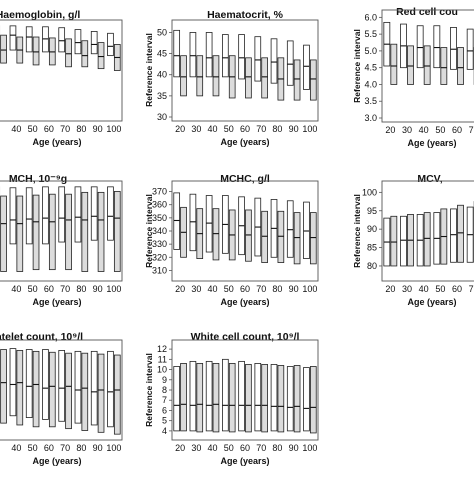  What do you see at coordinates (162, 32) in the screenshot?
I see `y-tick-label: 50` at bounding box center [162, 32].